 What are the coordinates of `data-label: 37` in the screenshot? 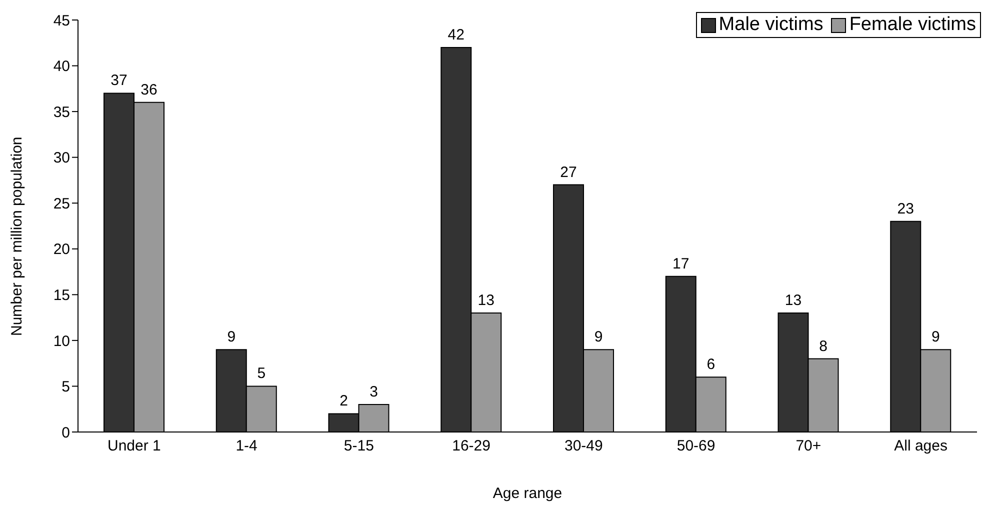 It's located at (119, 81).